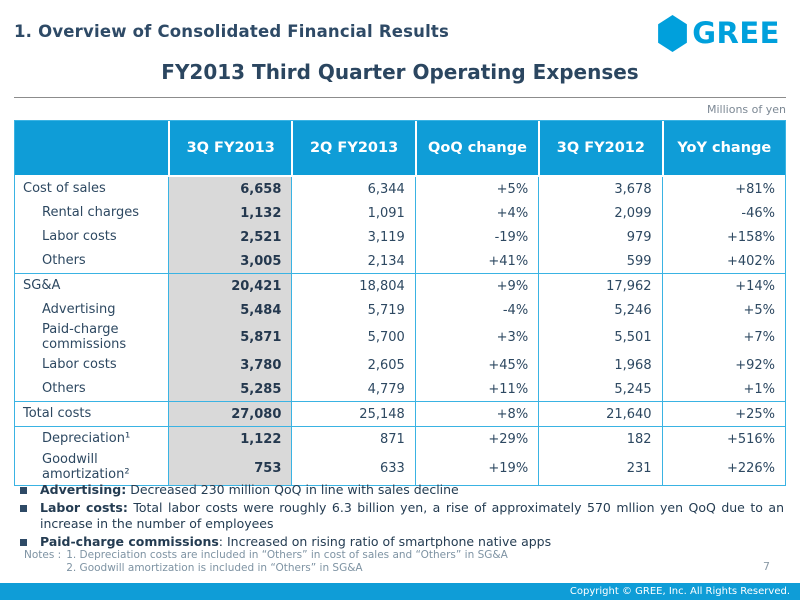 This screenshot has height=600, width=800. Describe the element at coordinates (723, 414) in the screenshot. I see `cell-value: +25%` at that location.